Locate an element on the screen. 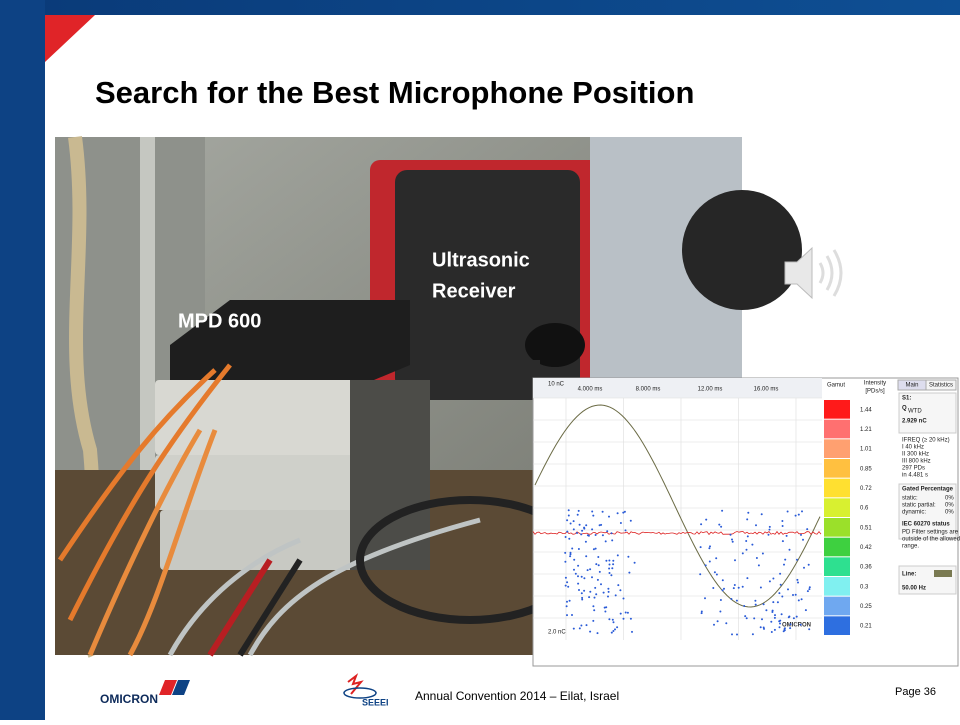  audio-icon is located at coordinates (813, 273).